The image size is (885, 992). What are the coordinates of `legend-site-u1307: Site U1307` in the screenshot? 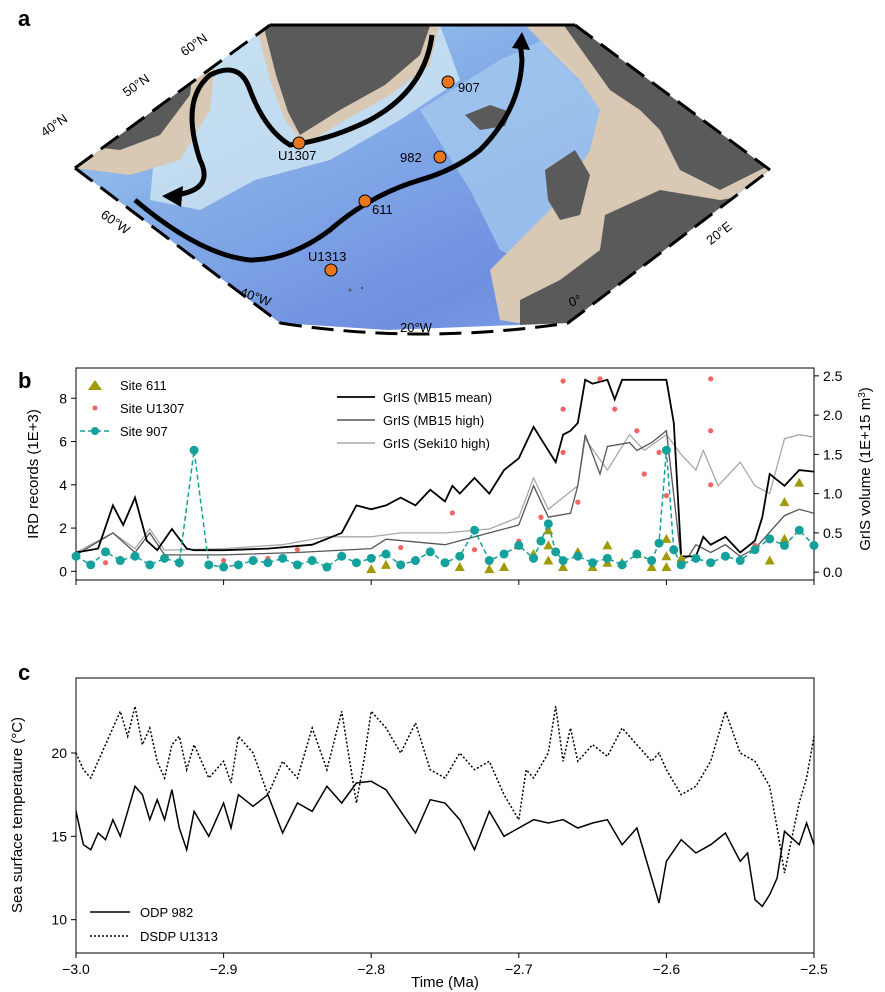 It's located at (138, 408).